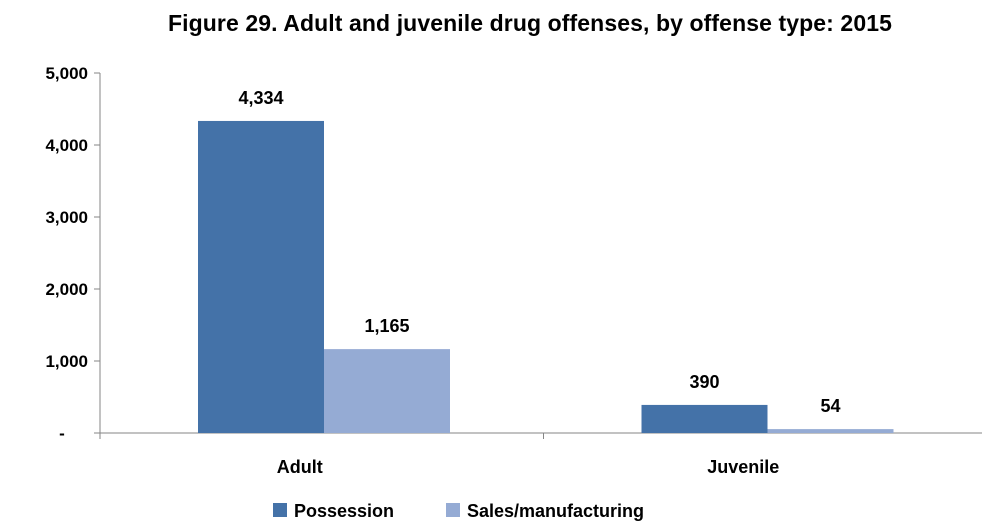 The height and width of the screenshot is (523, 982). What do you see at coordinates (260, 98) in the screenshot?
I see `data-label: 4,334` at bounding box center [260, 98].